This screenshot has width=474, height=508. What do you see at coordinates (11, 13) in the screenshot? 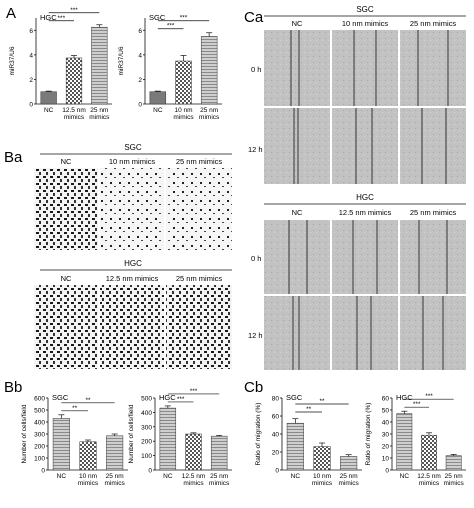
I see `panel-label-A: A` at bounding box center [11, 13].